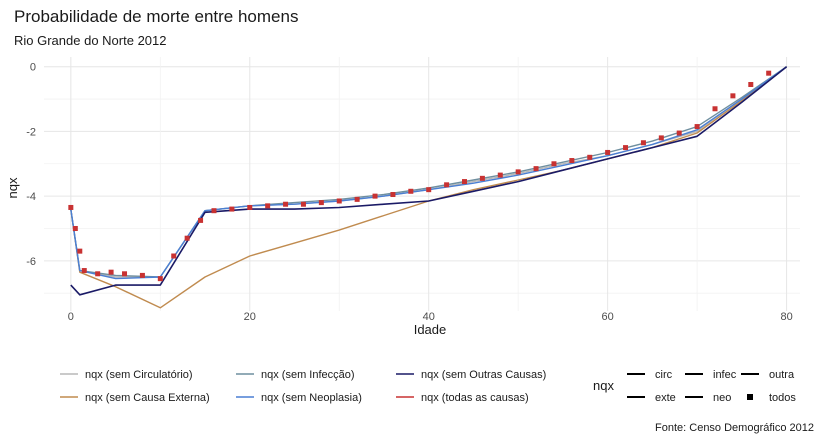 The height and width of the screenshot is (441, 824). I want to click on y-tick-label: 0, so click(33, 68).